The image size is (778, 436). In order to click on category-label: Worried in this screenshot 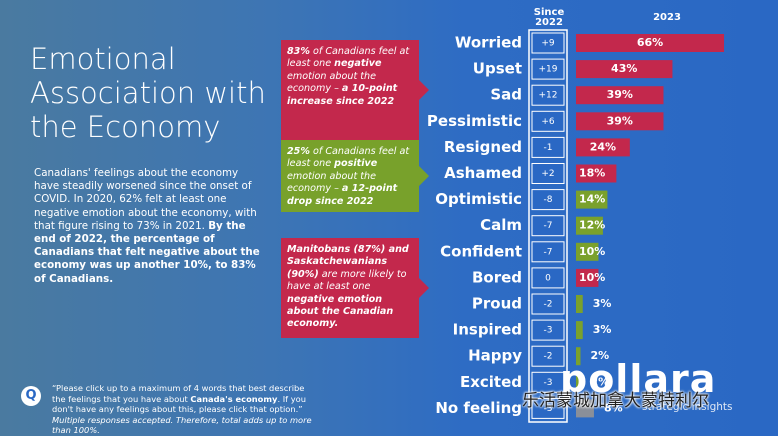, I will do `click(488, 43)`.